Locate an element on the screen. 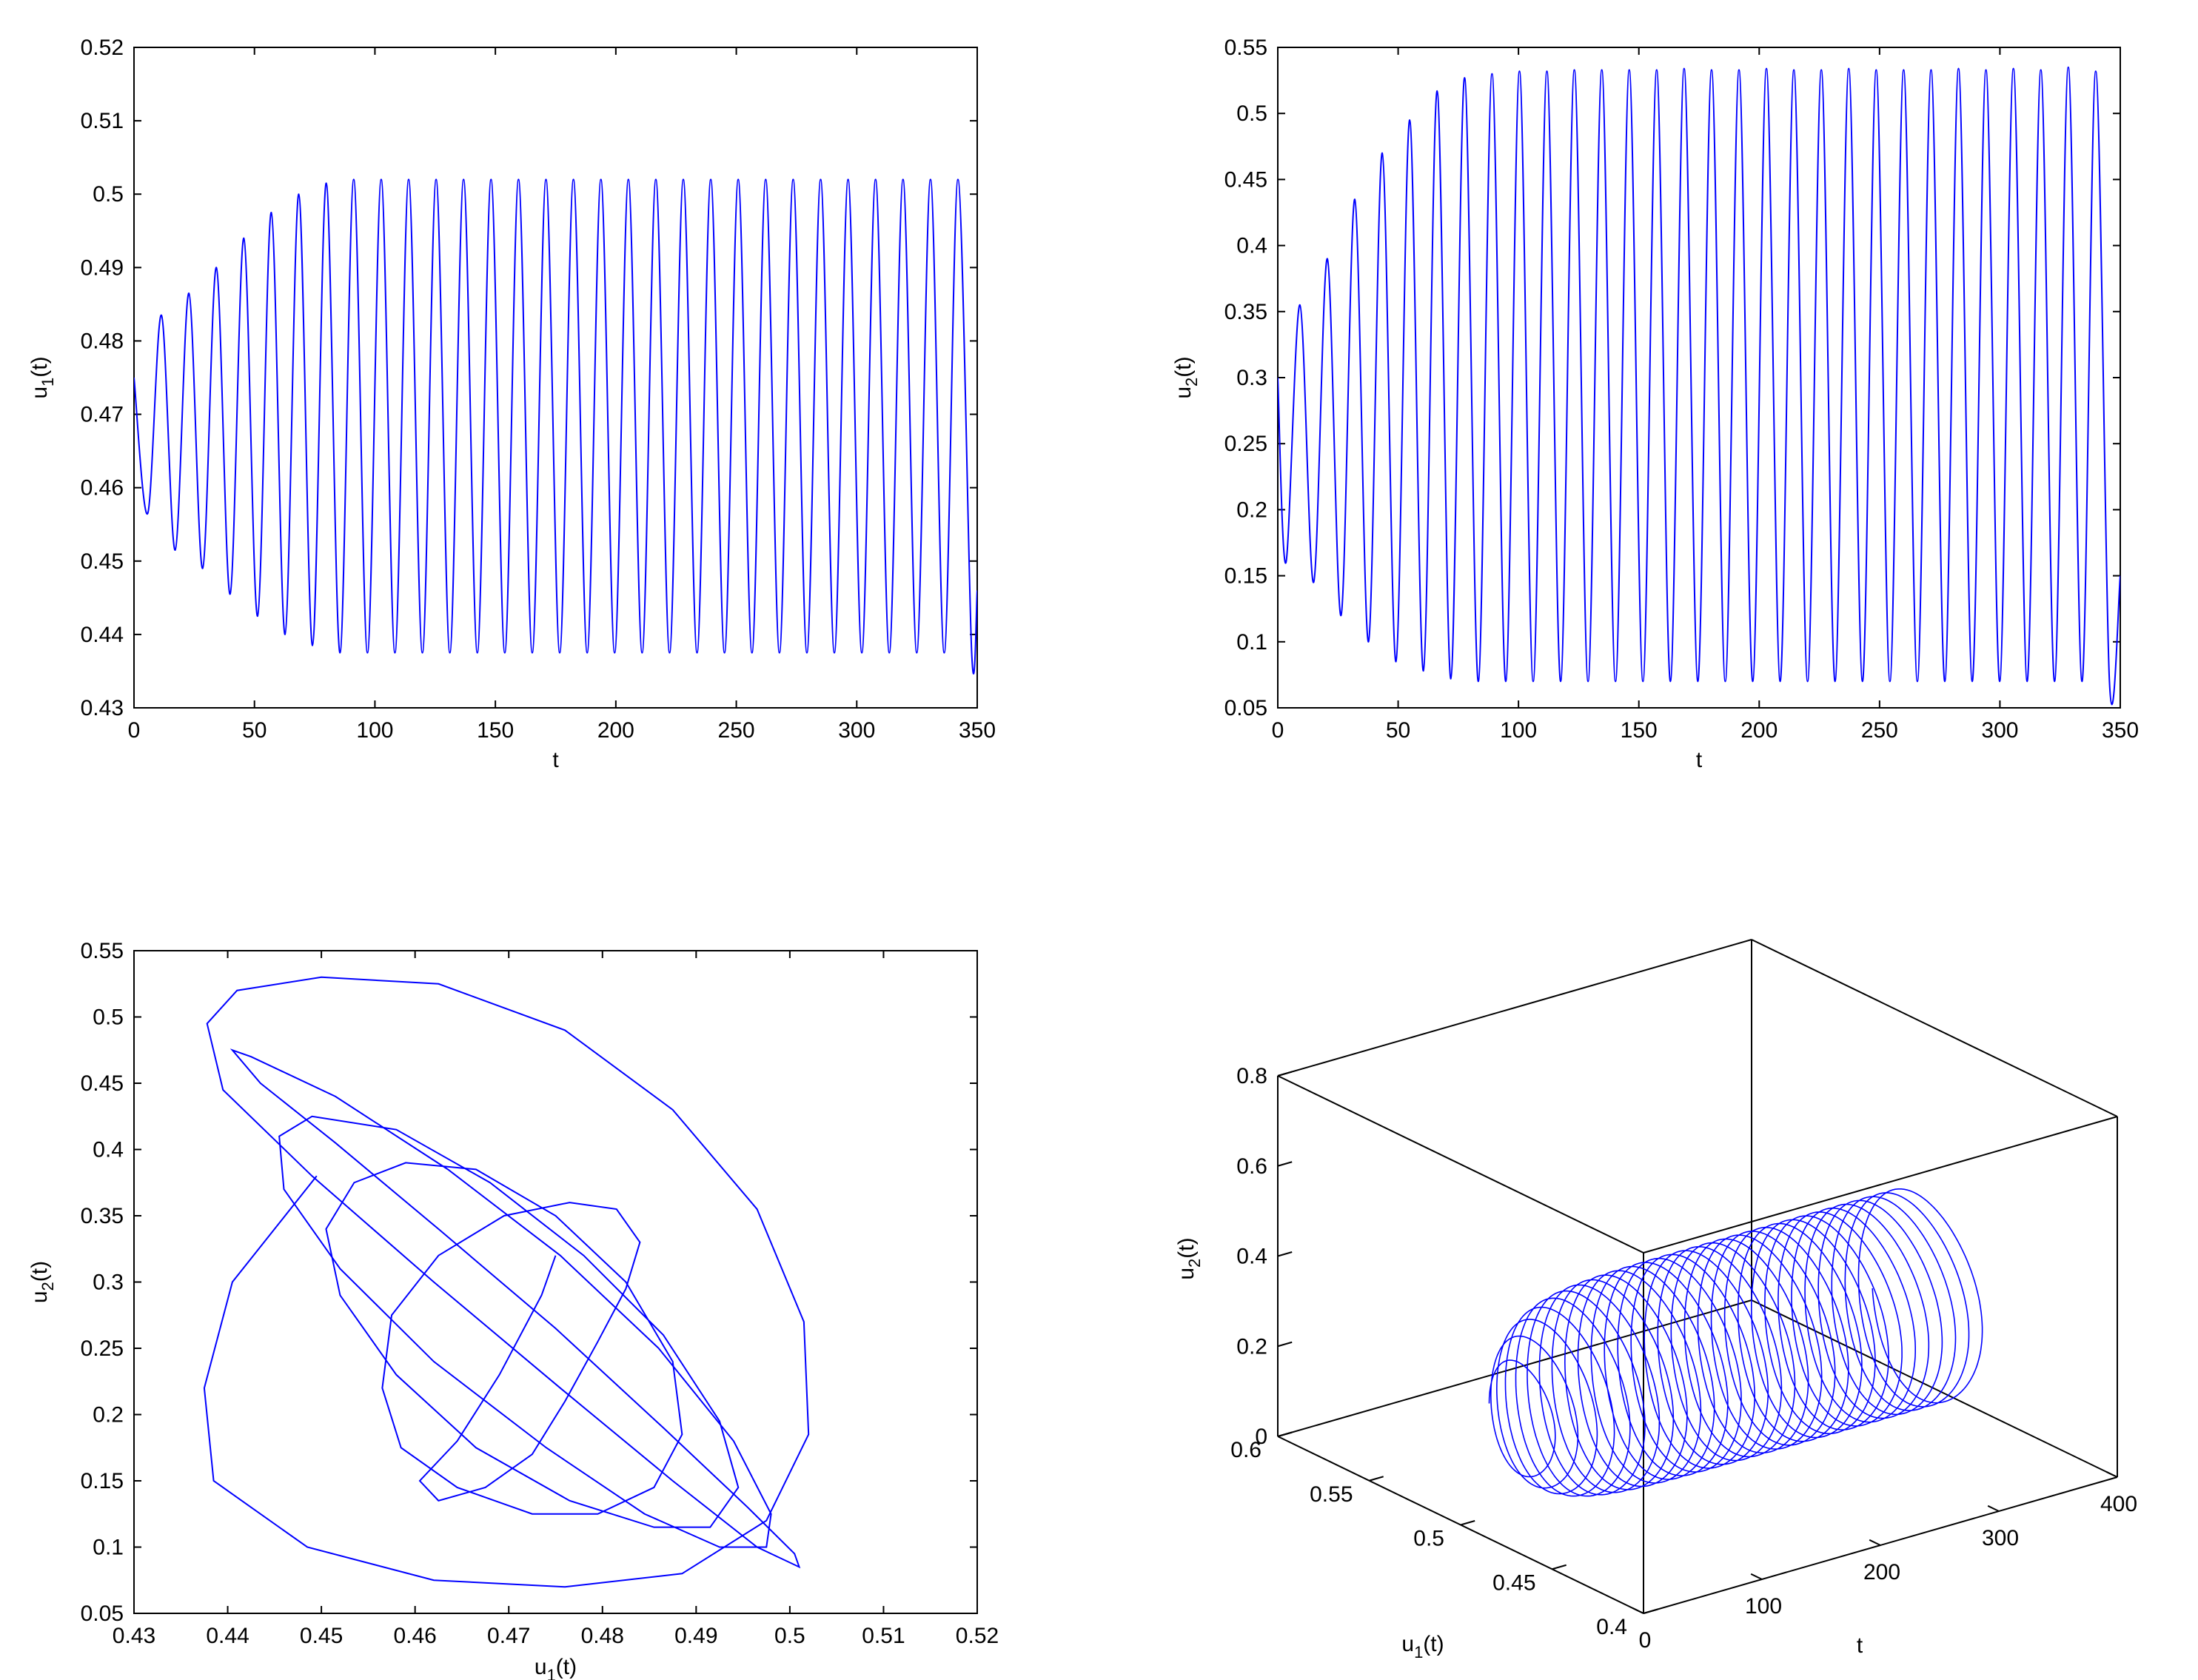  box-edge-back-floor is located at coordinates (1514, 1368).